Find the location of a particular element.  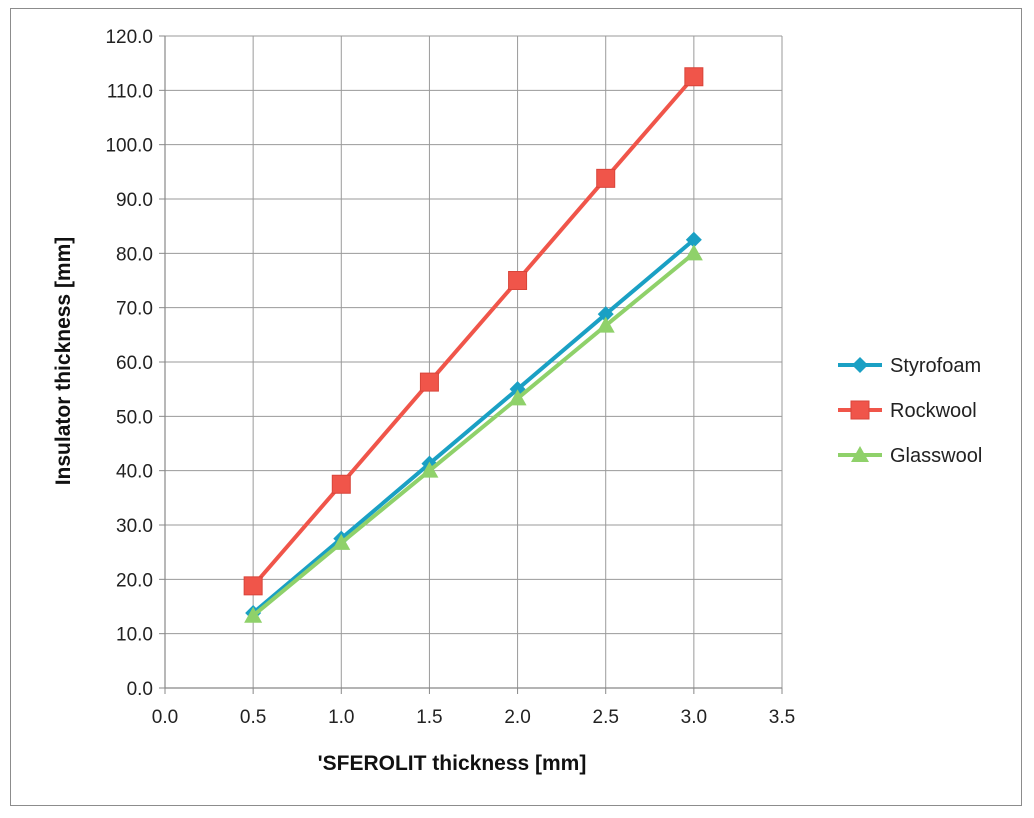

legend-item-glasswool: Glasswool is located at coordinates (910, 456).